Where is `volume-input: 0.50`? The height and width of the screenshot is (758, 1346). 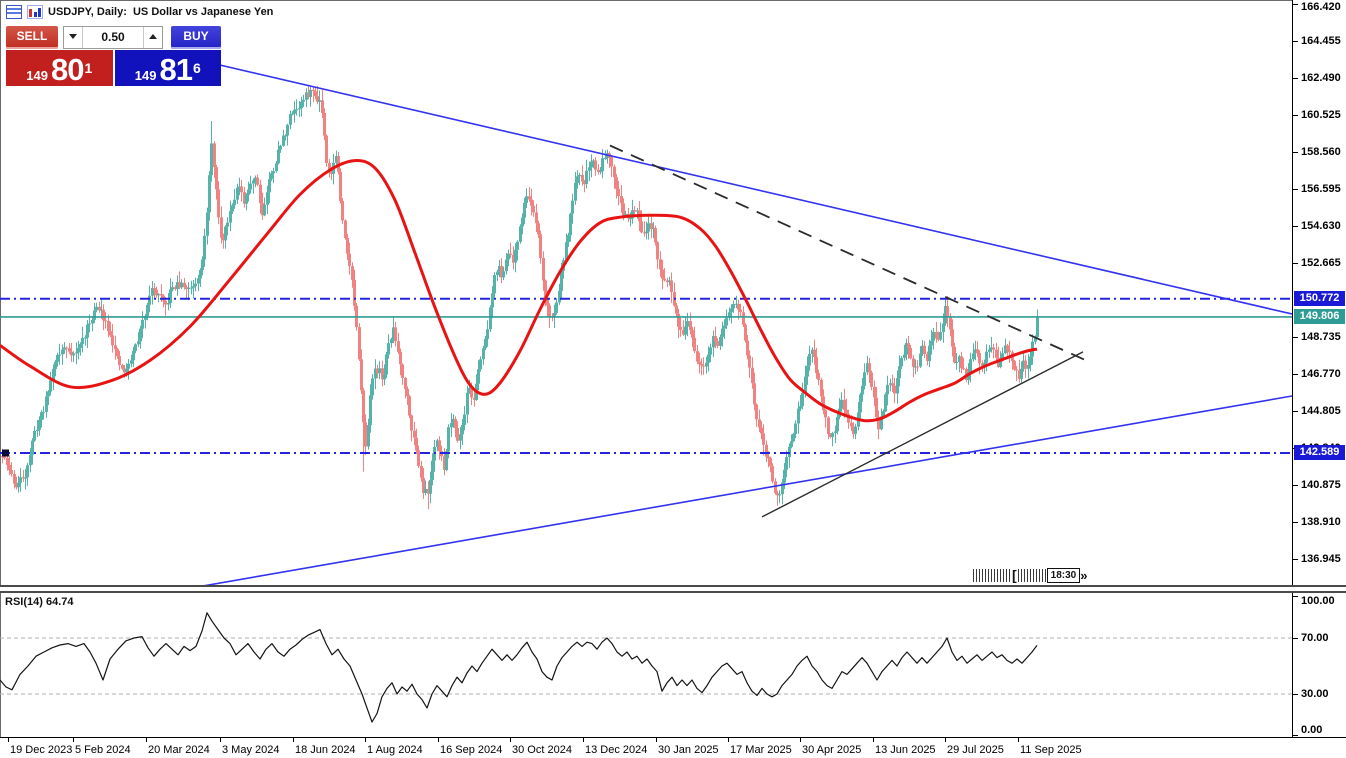
volume-input: 0.50 is located at coordinates (113, 37).